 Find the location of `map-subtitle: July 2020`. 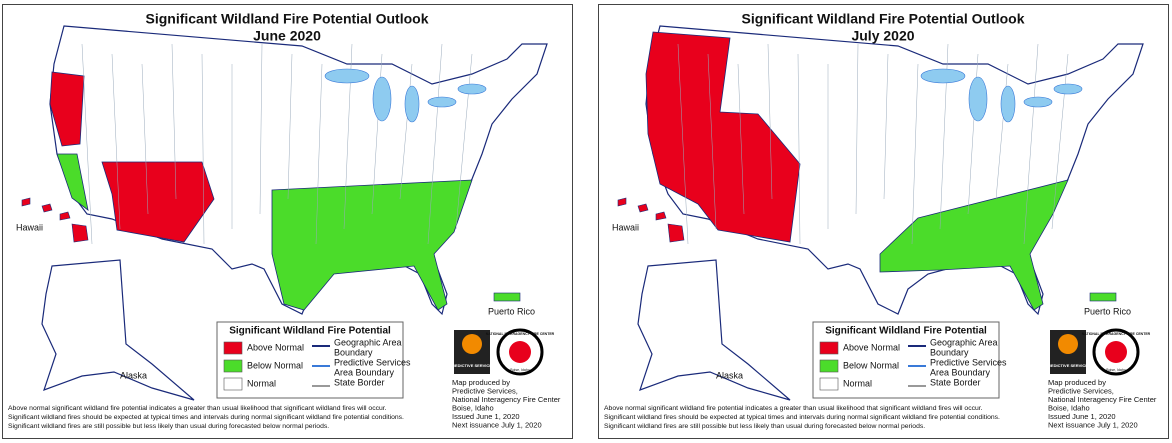

map-subtitle: July 2020 is located at coordinates (882, 36).